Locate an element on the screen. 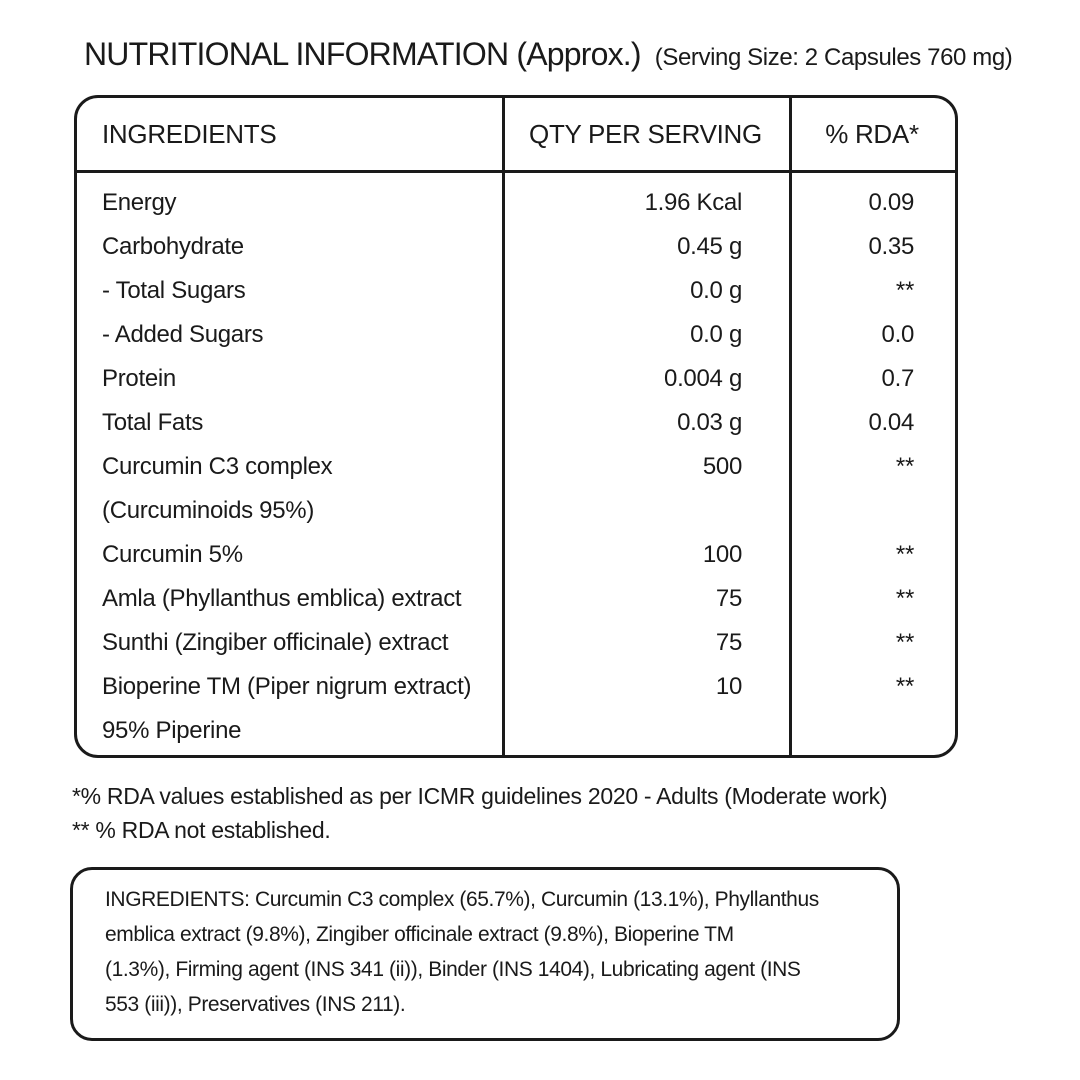 Image resolution: width=1080 pixels, height=1080 pixels. header-ingredients: INGREDIENTS is located at coordinates (189, 133).